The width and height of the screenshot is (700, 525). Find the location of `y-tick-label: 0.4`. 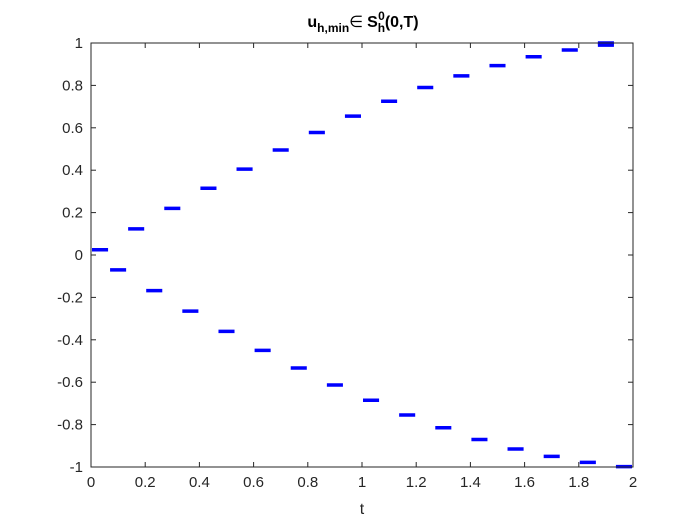

y-tick-label: 0.4 is located at coordinates (72, 170).